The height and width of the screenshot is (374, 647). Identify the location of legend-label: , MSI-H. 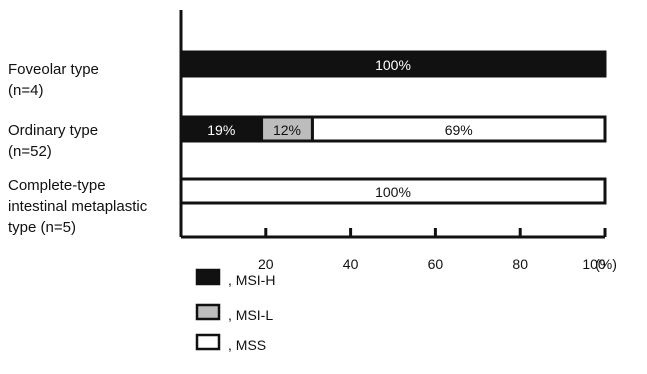
(251, 280).